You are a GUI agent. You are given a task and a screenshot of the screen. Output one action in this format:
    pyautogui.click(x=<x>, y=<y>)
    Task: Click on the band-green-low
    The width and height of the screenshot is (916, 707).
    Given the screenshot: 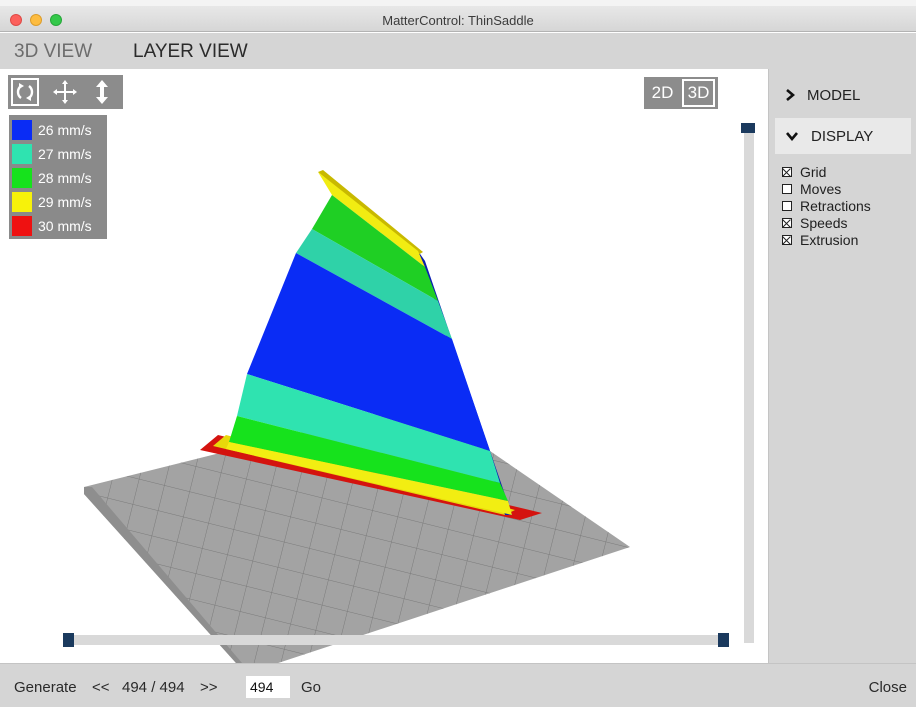 What is the action you would take?
    pyautogui.click(x=368, y=458)
    